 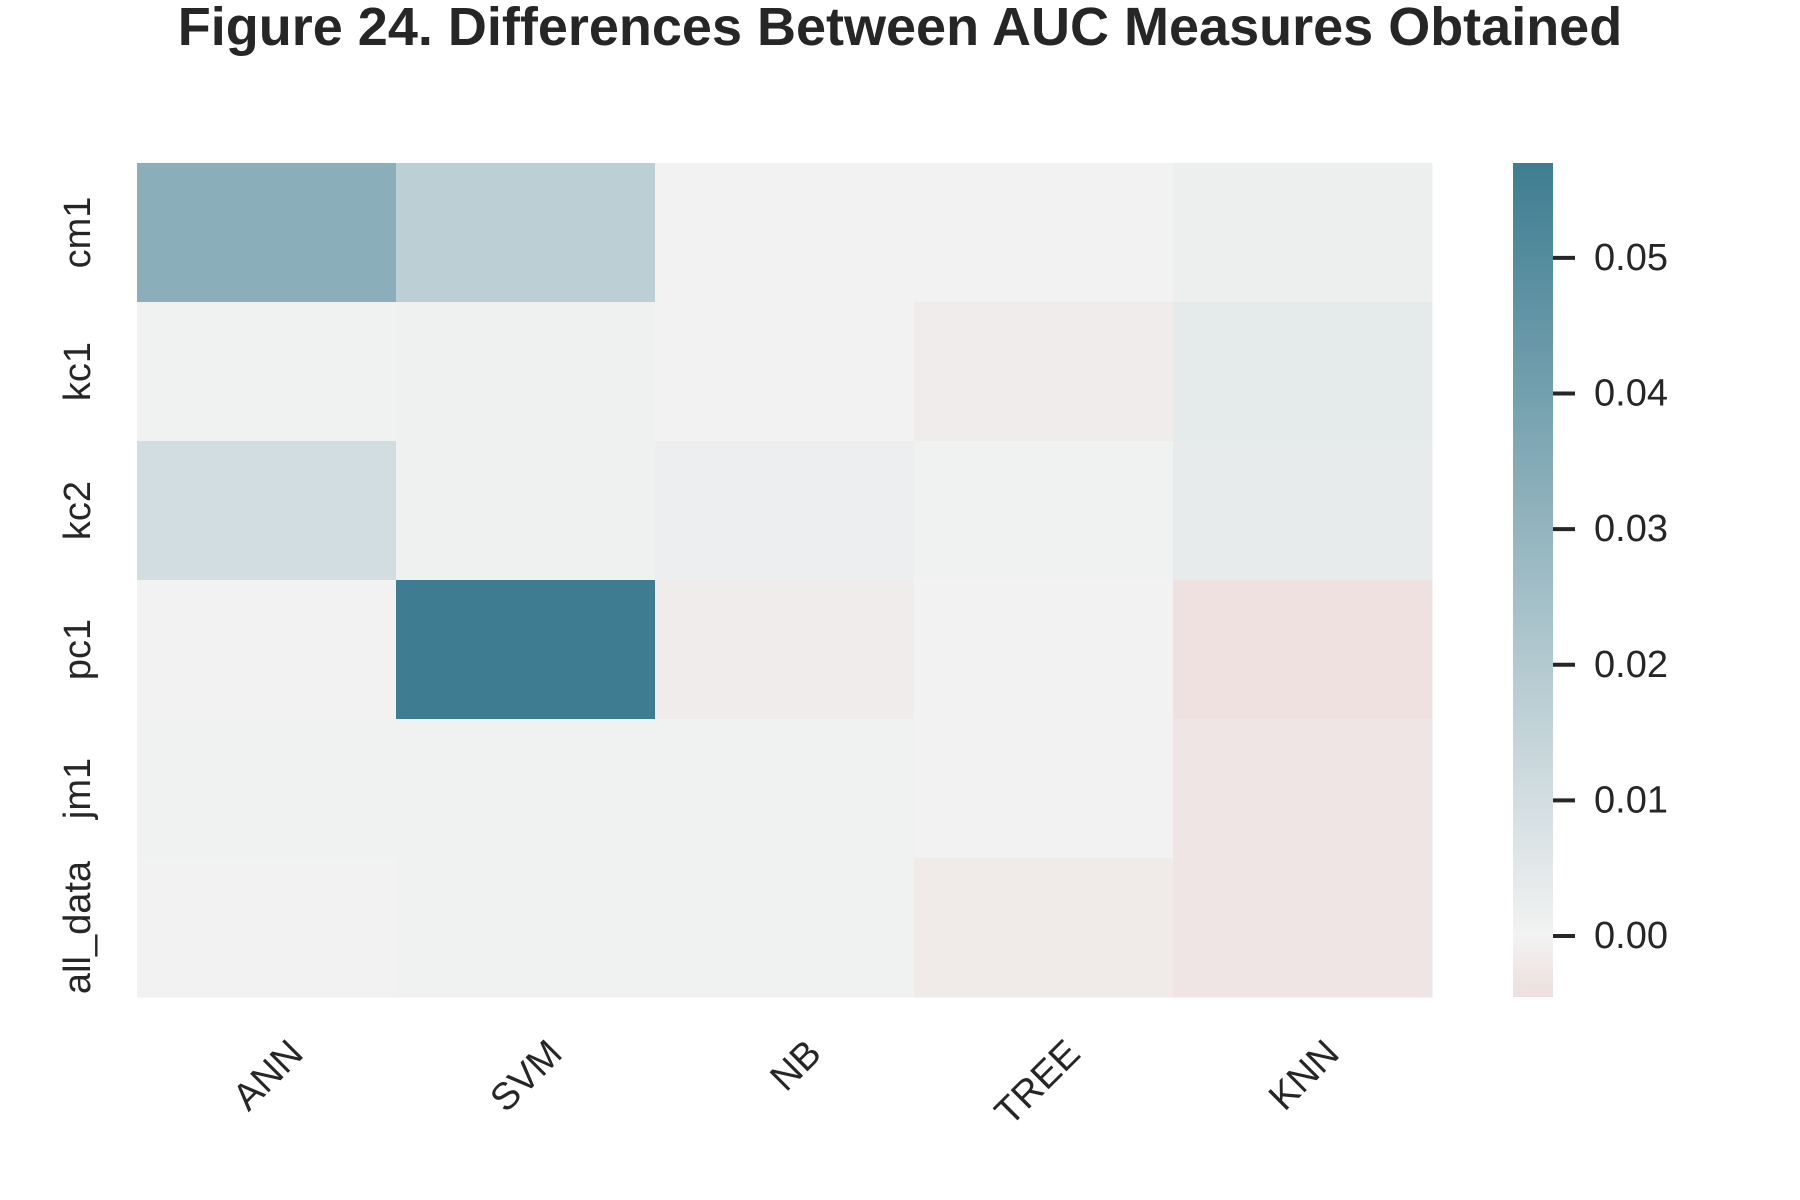 I want to click on column-label-SVM: SVM, so click(x=527, y=1076).